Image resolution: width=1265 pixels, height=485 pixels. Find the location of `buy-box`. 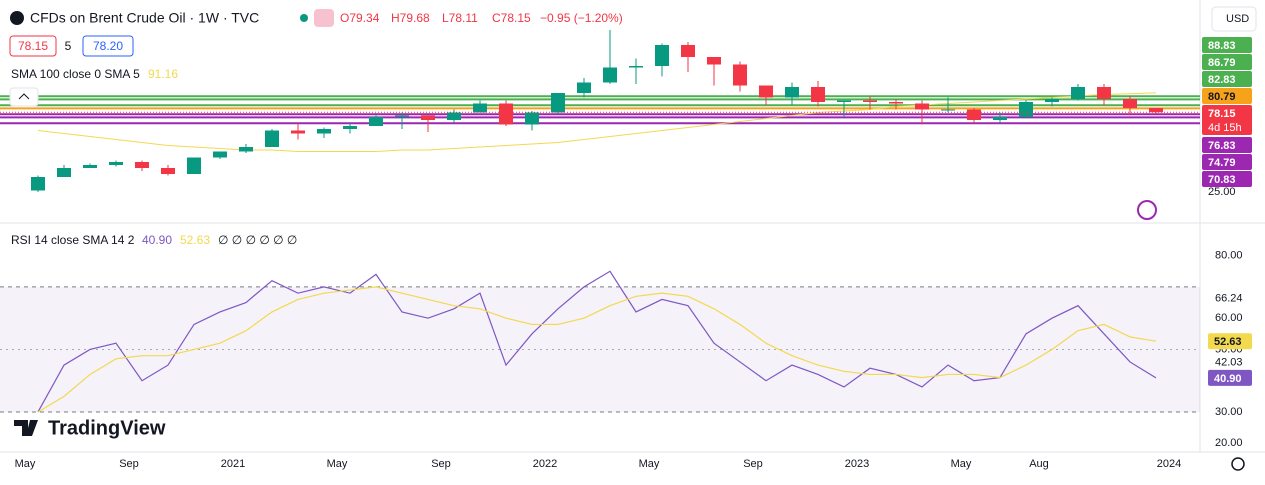

buy-box is located at coordinates (108, 46).